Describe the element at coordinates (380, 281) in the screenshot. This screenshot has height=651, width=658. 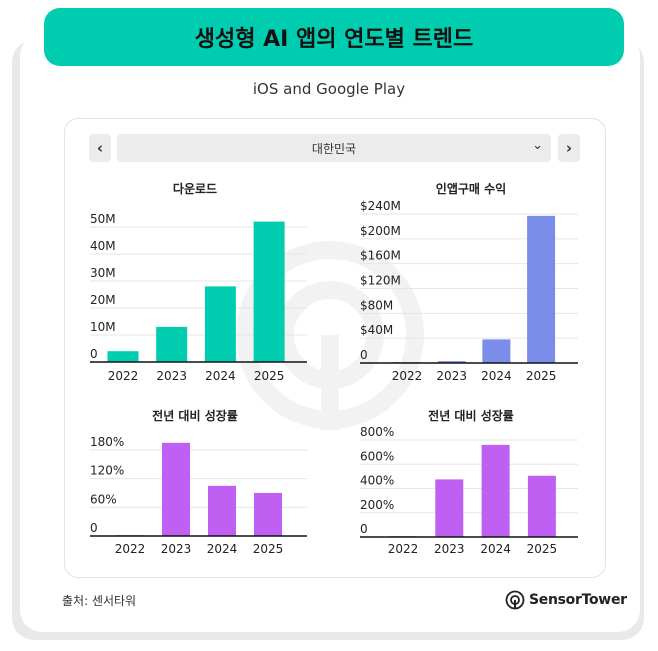
I see `y-tick-label: $120M` at that location.